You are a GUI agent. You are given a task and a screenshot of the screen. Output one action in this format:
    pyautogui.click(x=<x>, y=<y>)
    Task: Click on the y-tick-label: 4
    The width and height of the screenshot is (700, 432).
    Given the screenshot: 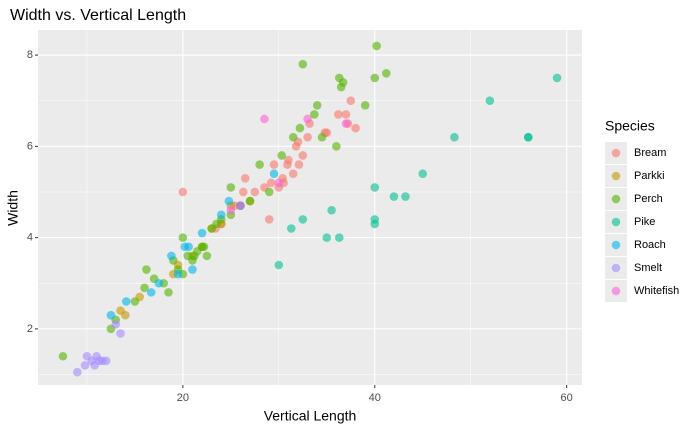 What is the action you would take?
    pyautogui.click(x=30, y=238)
    